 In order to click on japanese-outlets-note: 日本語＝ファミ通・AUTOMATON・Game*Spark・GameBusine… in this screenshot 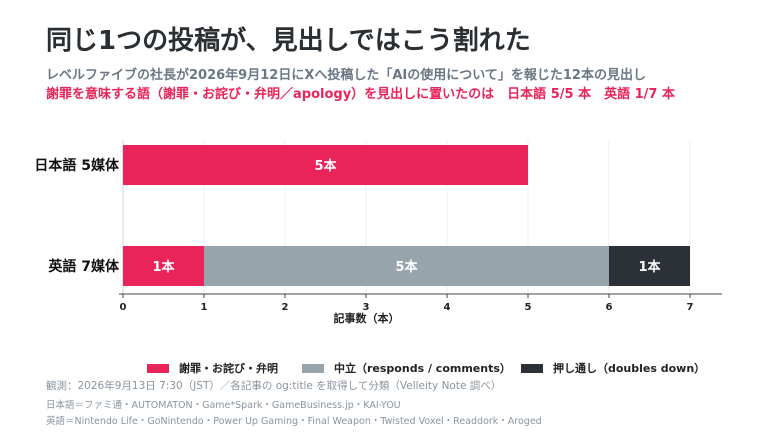, I will do `click(223, 405)`.